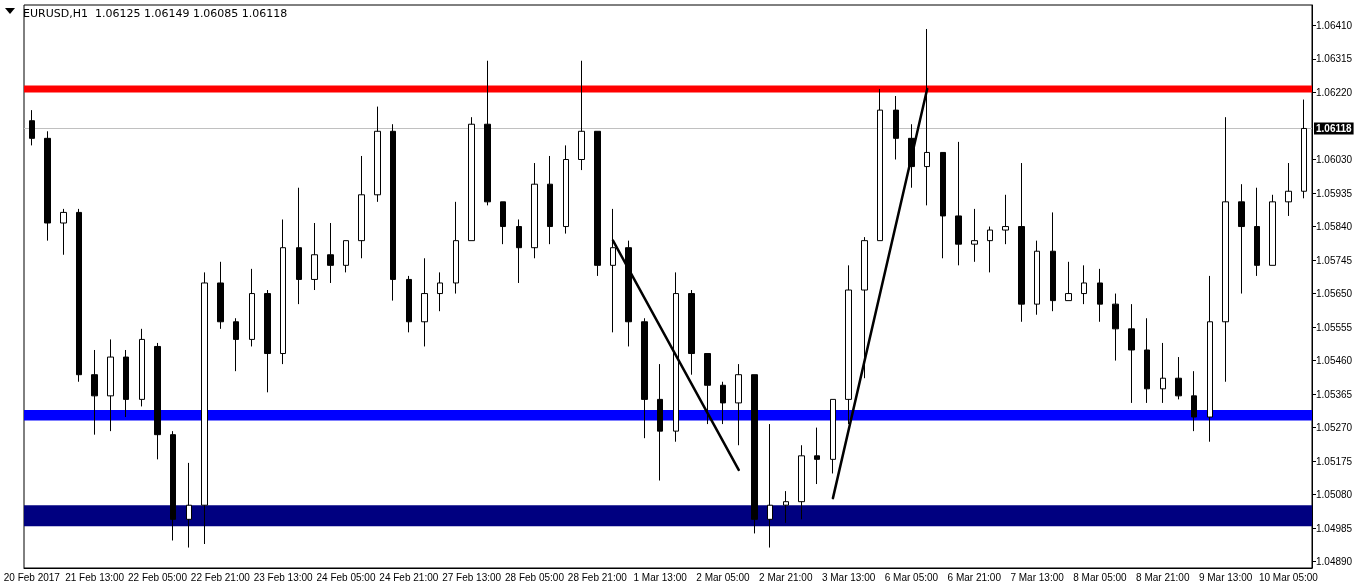 The width and height of the screenshot is (1362, 585). I want to click on x-tick-label: 2 Mar 21:00, so click(786, 577).